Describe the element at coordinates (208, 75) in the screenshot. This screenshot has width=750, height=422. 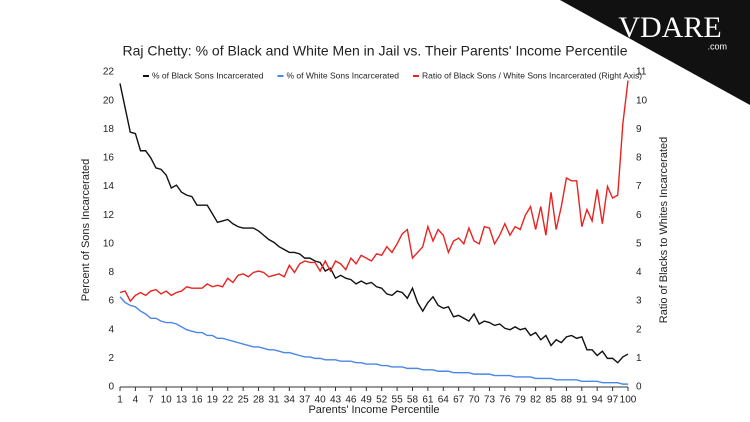
I see `legend-label: % of Black Sons Incarcerated` at that location.